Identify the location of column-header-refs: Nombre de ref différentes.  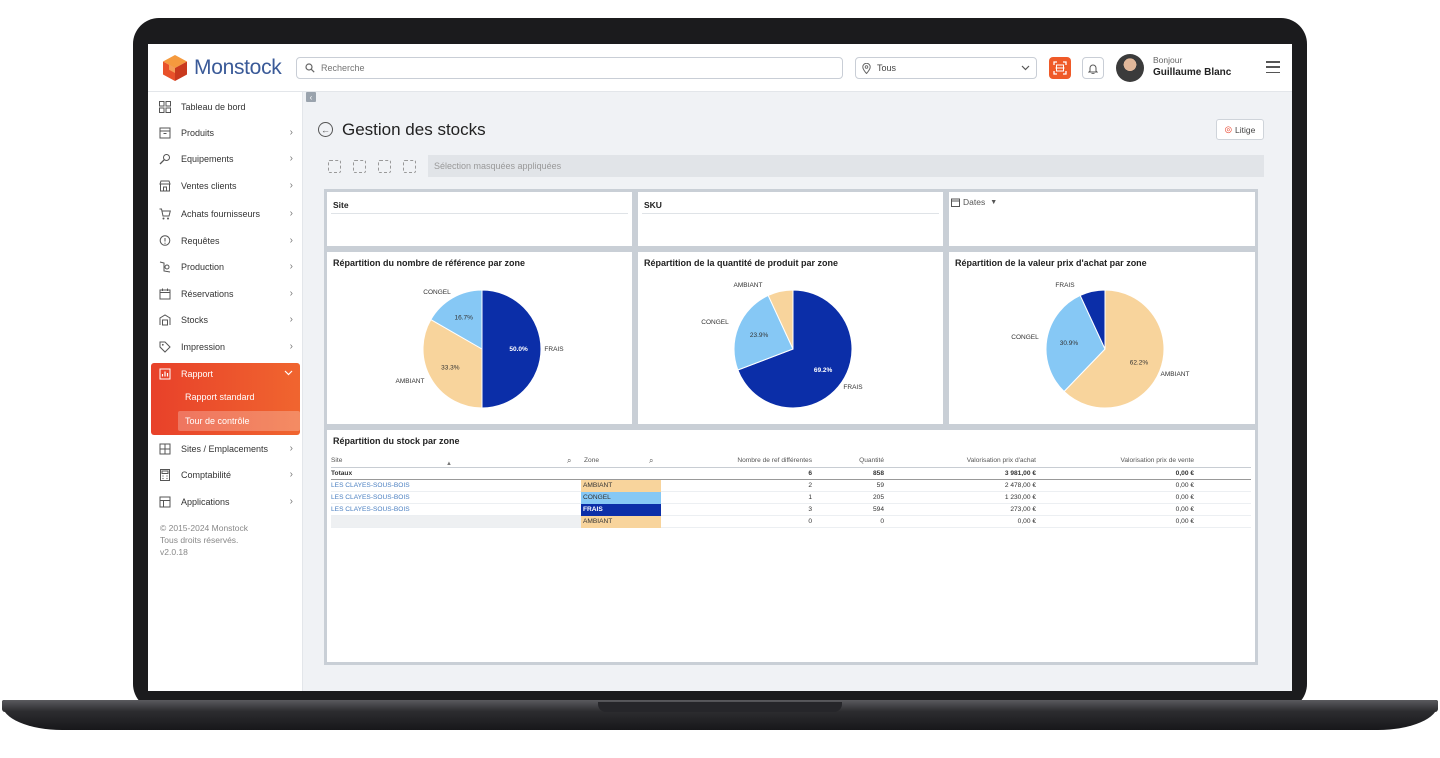
(774, 460).